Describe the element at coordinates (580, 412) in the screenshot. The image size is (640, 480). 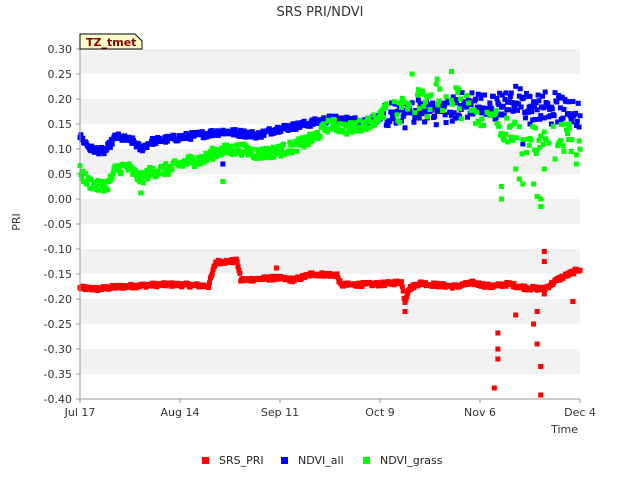
I see `x-tick-label: Dec 4` at that location.